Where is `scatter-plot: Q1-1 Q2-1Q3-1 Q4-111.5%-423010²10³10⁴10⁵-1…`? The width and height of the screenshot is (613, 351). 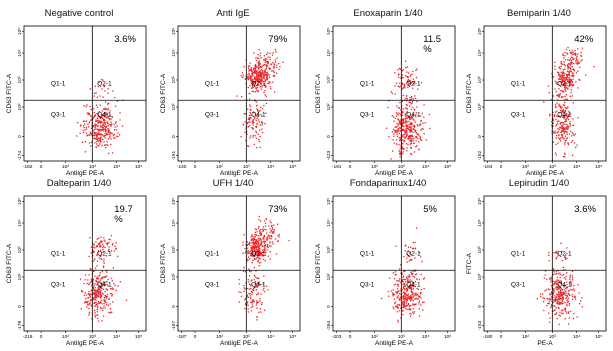
scatter-plot: Q1-1 Q2-1Q3-1 Q4-111.5%-423010²10³10⁴10⁵-1… is located at coordinates (385, 101).